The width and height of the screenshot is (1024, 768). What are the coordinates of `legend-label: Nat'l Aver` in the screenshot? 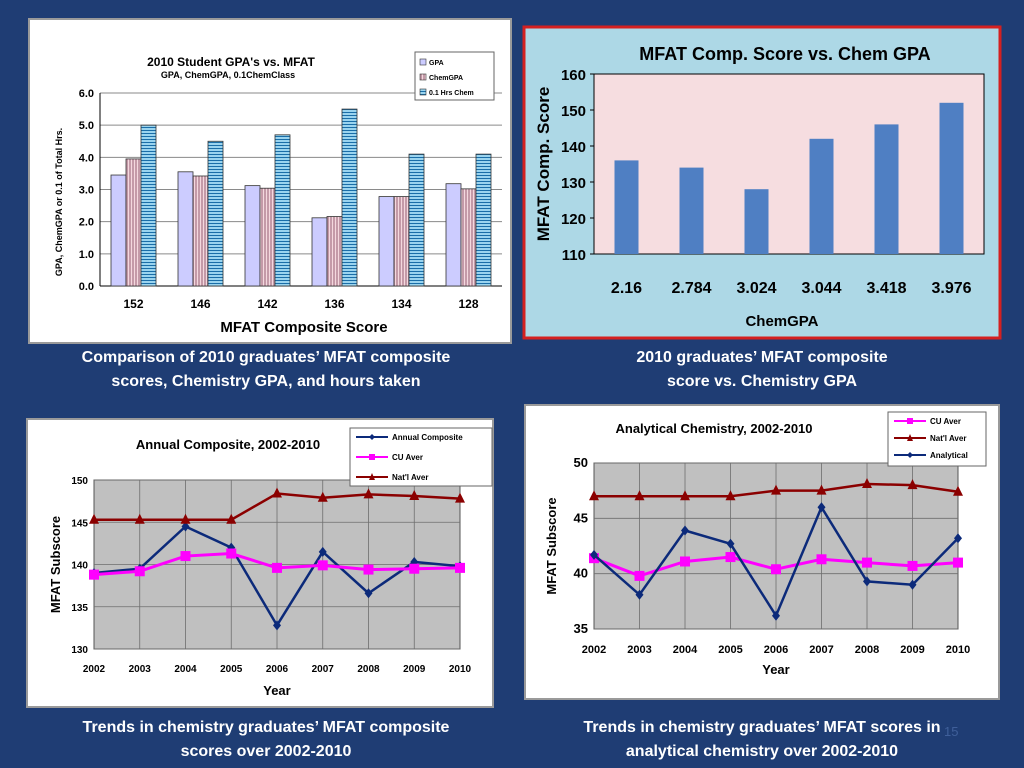 It's located at (948, 438).